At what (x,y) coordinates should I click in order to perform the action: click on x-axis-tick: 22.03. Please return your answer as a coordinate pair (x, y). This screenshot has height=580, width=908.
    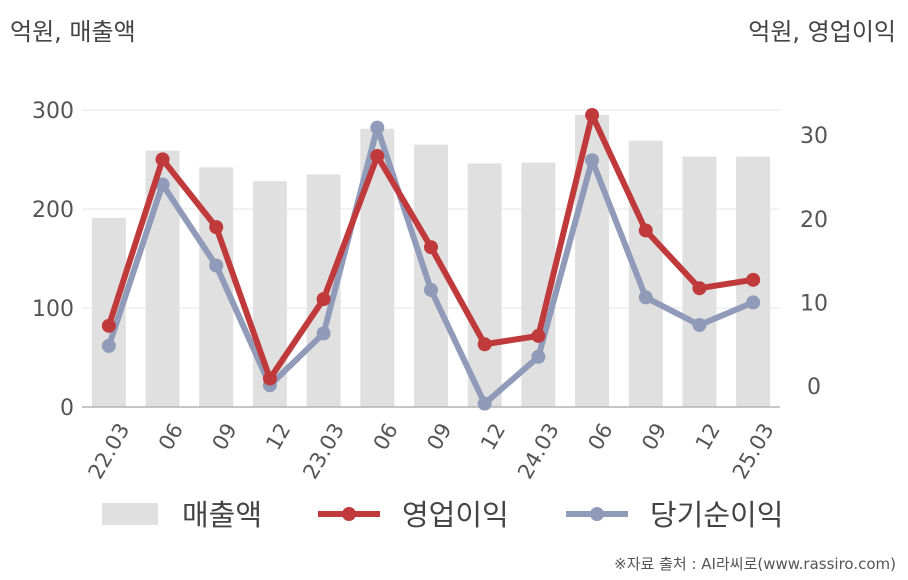
    Looking at the image, I should click on (108, 451).